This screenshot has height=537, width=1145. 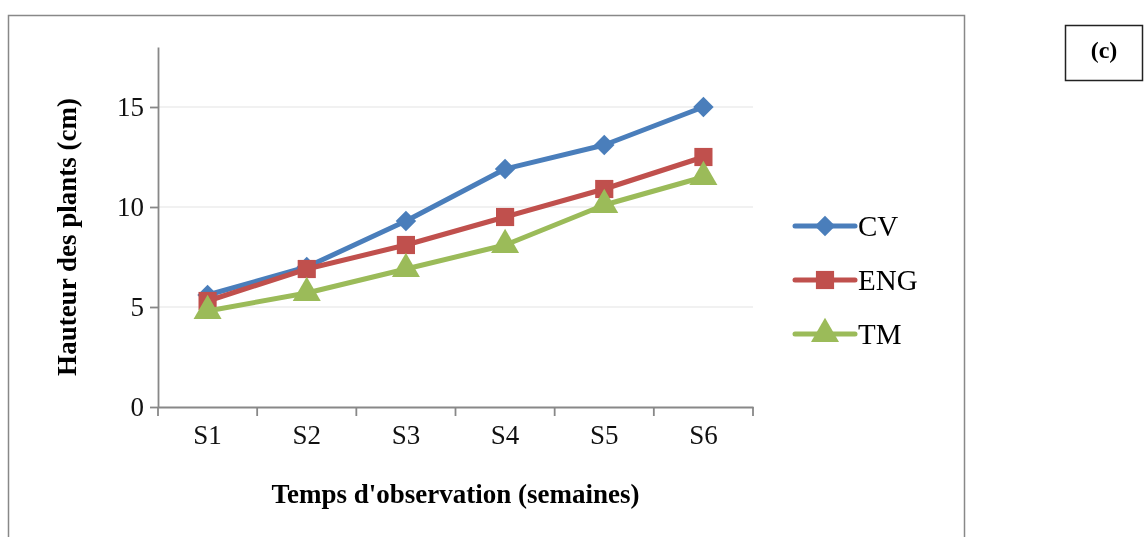 I want to click on y-tick-label: 15, so click(x=130, y=107).